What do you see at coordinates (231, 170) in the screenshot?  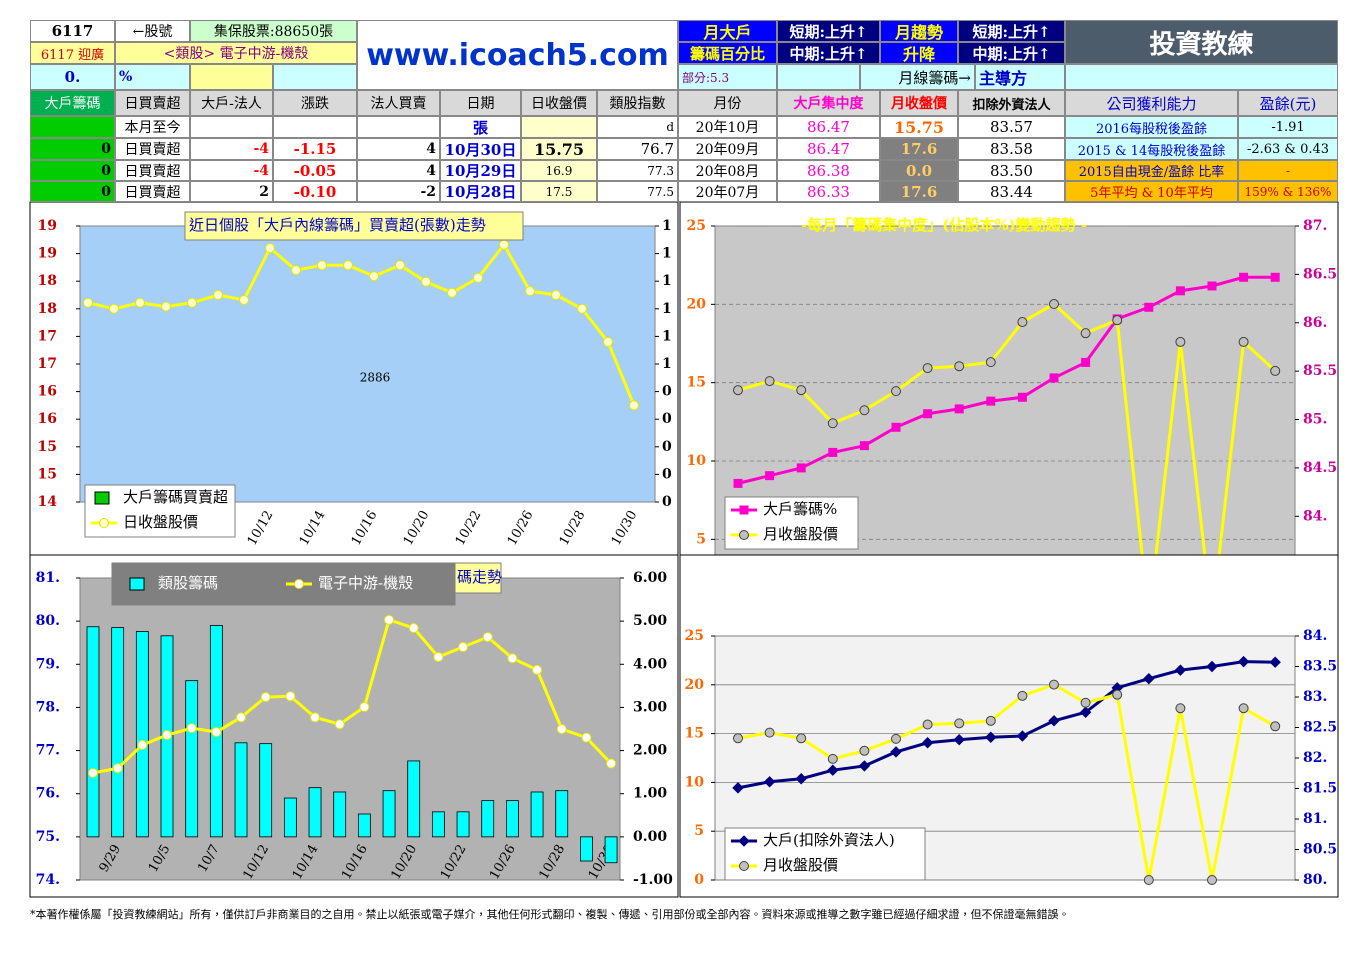 I see `table-cell: -4` at bounding box center [231, 170].